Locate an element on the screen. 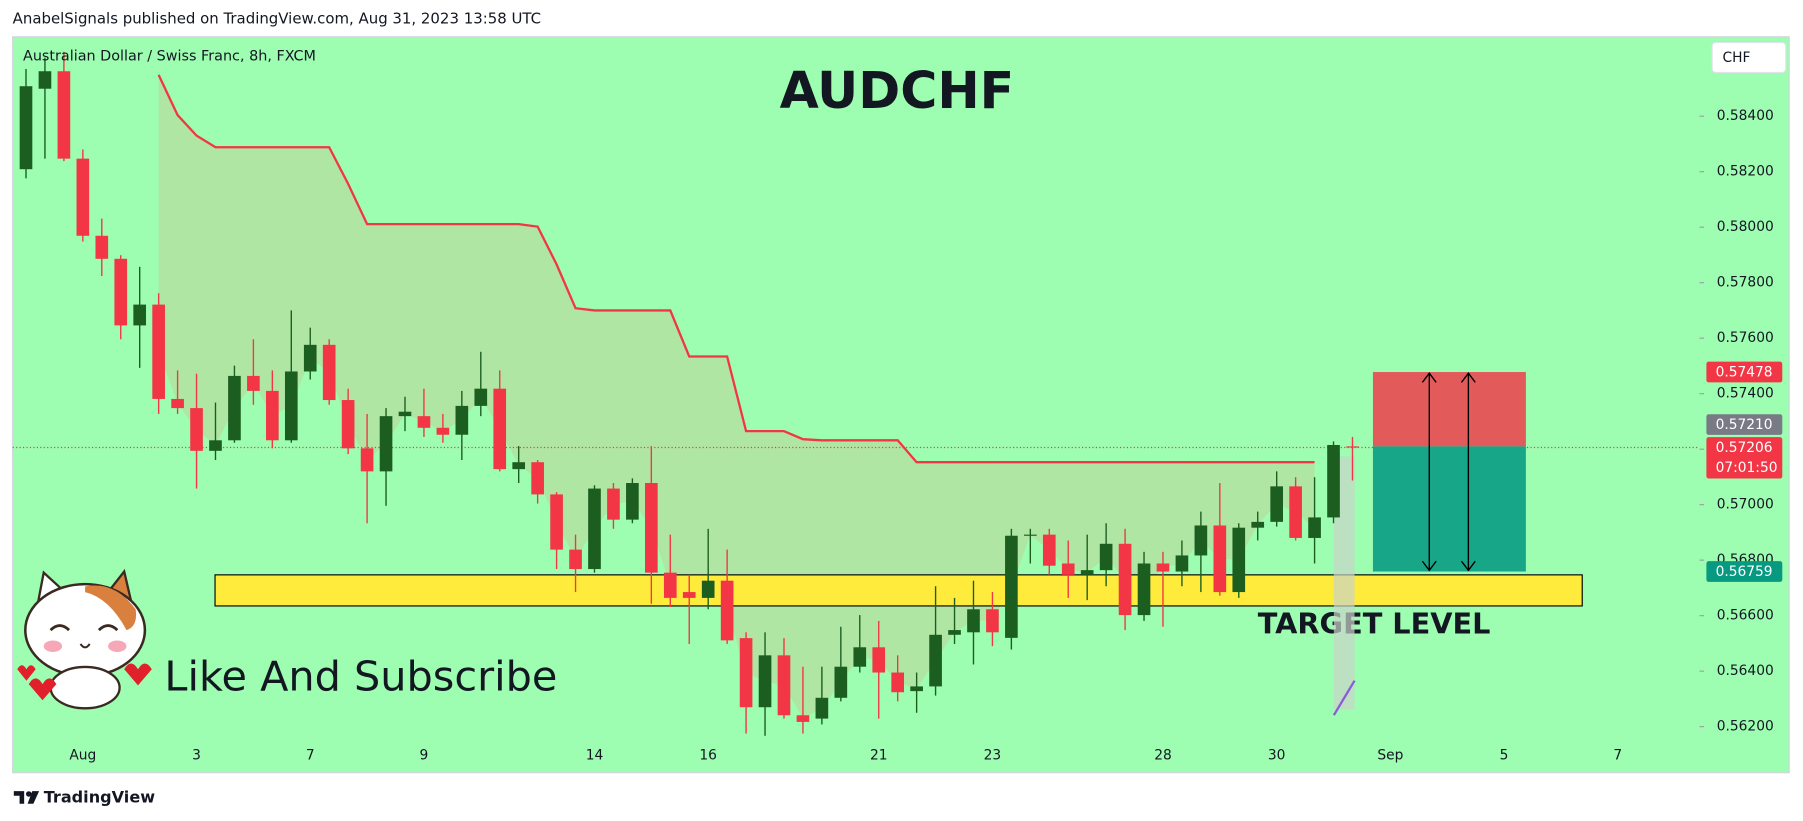  x-tick-label: 3 is located at coordinates (196, 755).